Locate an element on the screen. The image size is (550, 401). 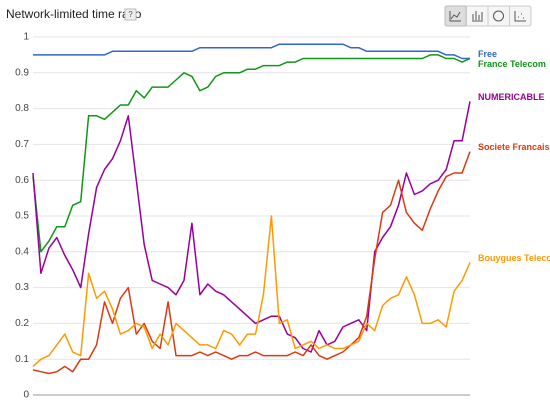
legend-label: Free is located at coordinates (487, 54).